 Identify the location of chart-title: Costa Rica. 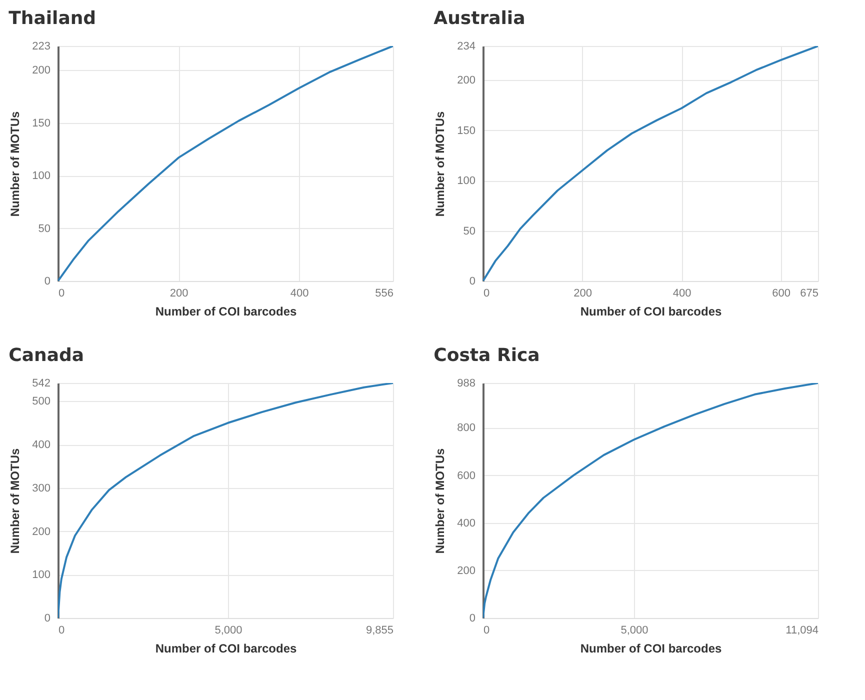
(487, 355).